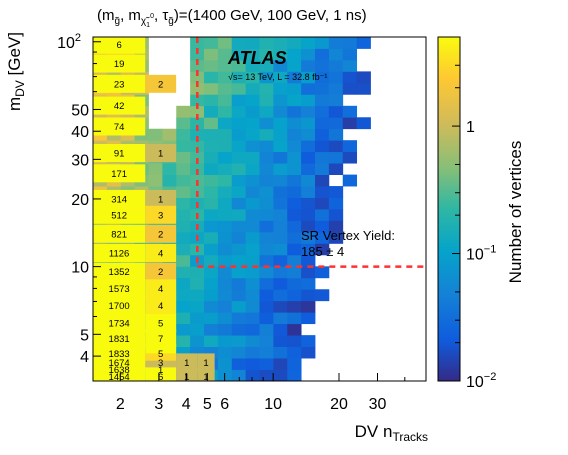 This screenshot has height=455, width=568. Describe the element at coordinates (207, 404) in the screenshot. I see `x-tick-label: 5` at that location.